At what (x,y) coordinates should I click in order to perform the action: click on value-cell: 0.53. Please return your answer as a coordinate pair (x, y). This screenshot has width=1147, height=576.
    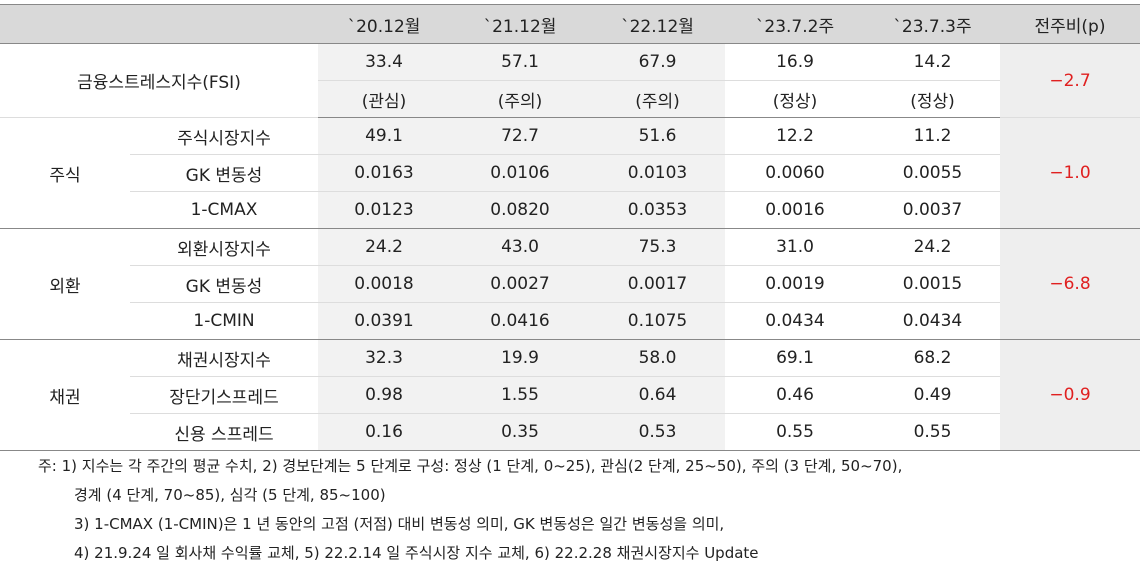
    Looking at the image, I should click on (657, 432).